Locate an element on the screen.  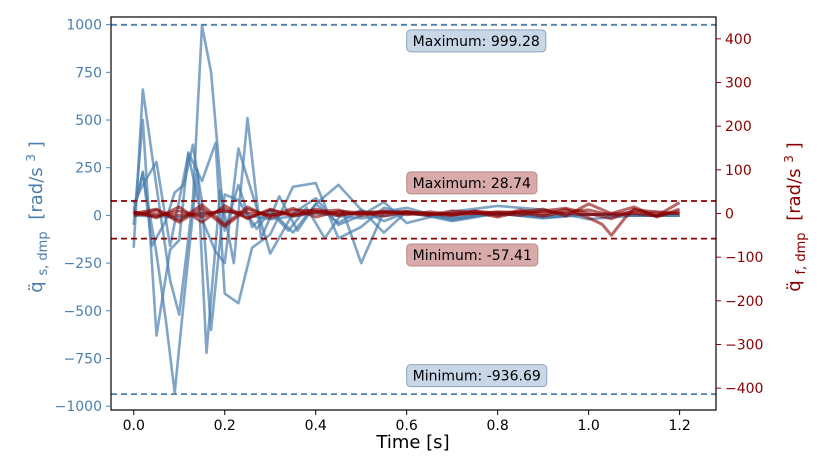
left-tick-label: 500 is located at coordinates (88, 121).